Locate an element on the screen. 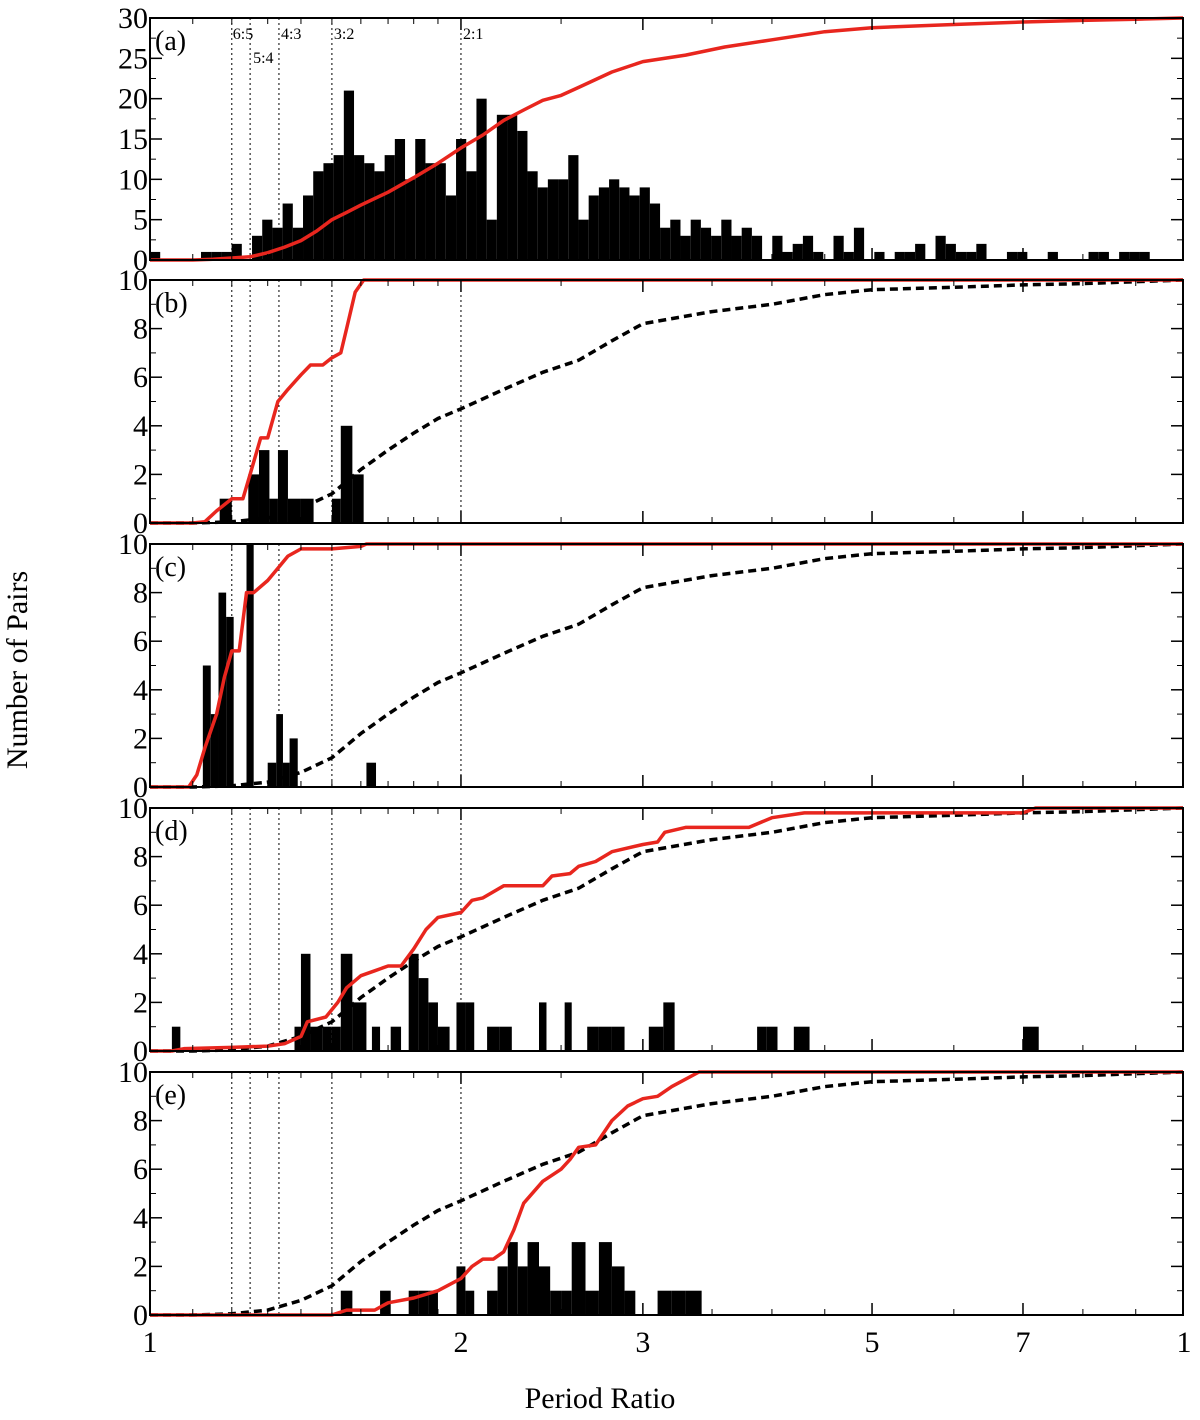  cumulative-dashed-line is located at coordinates (667, 1193).